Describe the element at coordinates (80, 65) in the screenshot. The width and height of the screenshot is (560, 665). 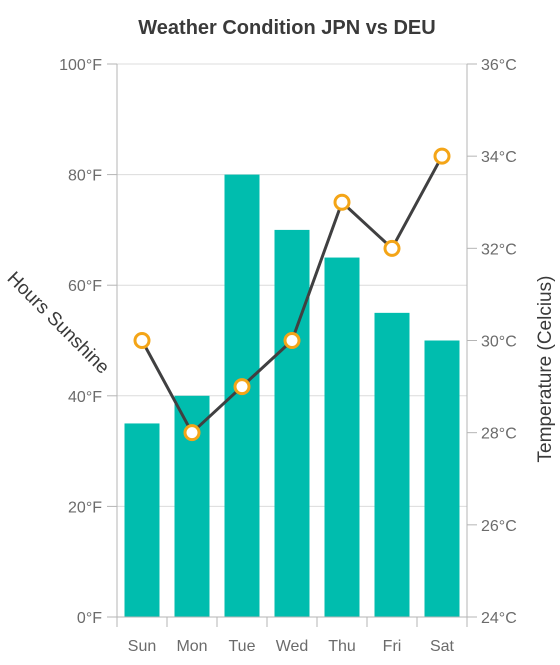
I see `left-tick-label: 100°F` at that location.